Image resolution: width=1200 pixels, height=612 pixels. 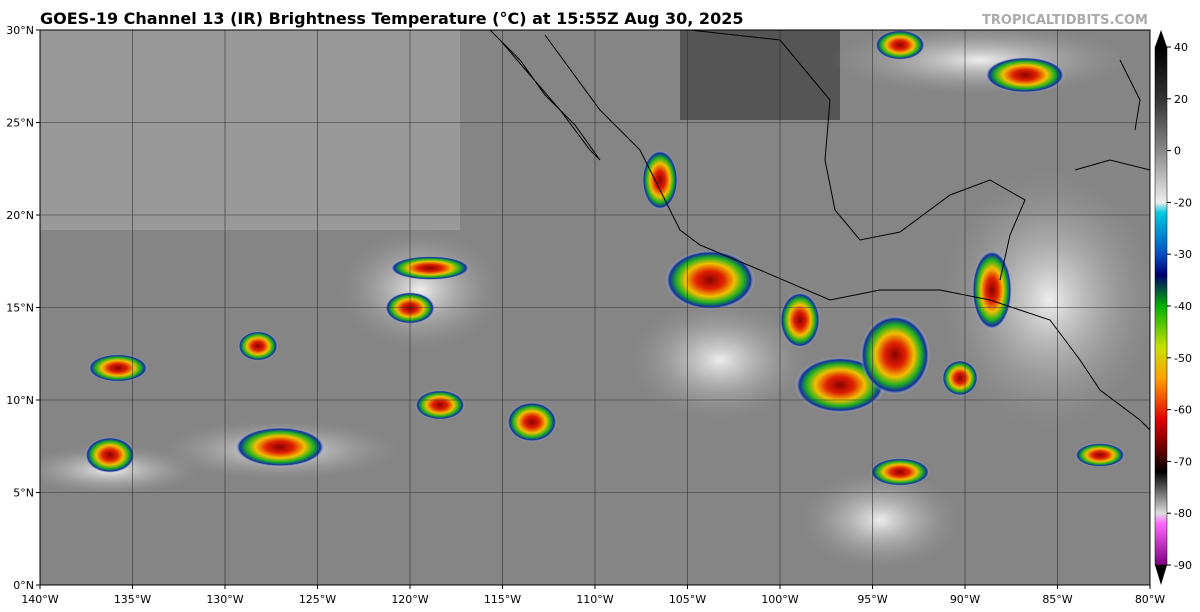 What do you see at coordinates (20, 400) in the screenshot?
I see `y-tick-label: 10°N` at bounding box center [20, 400].